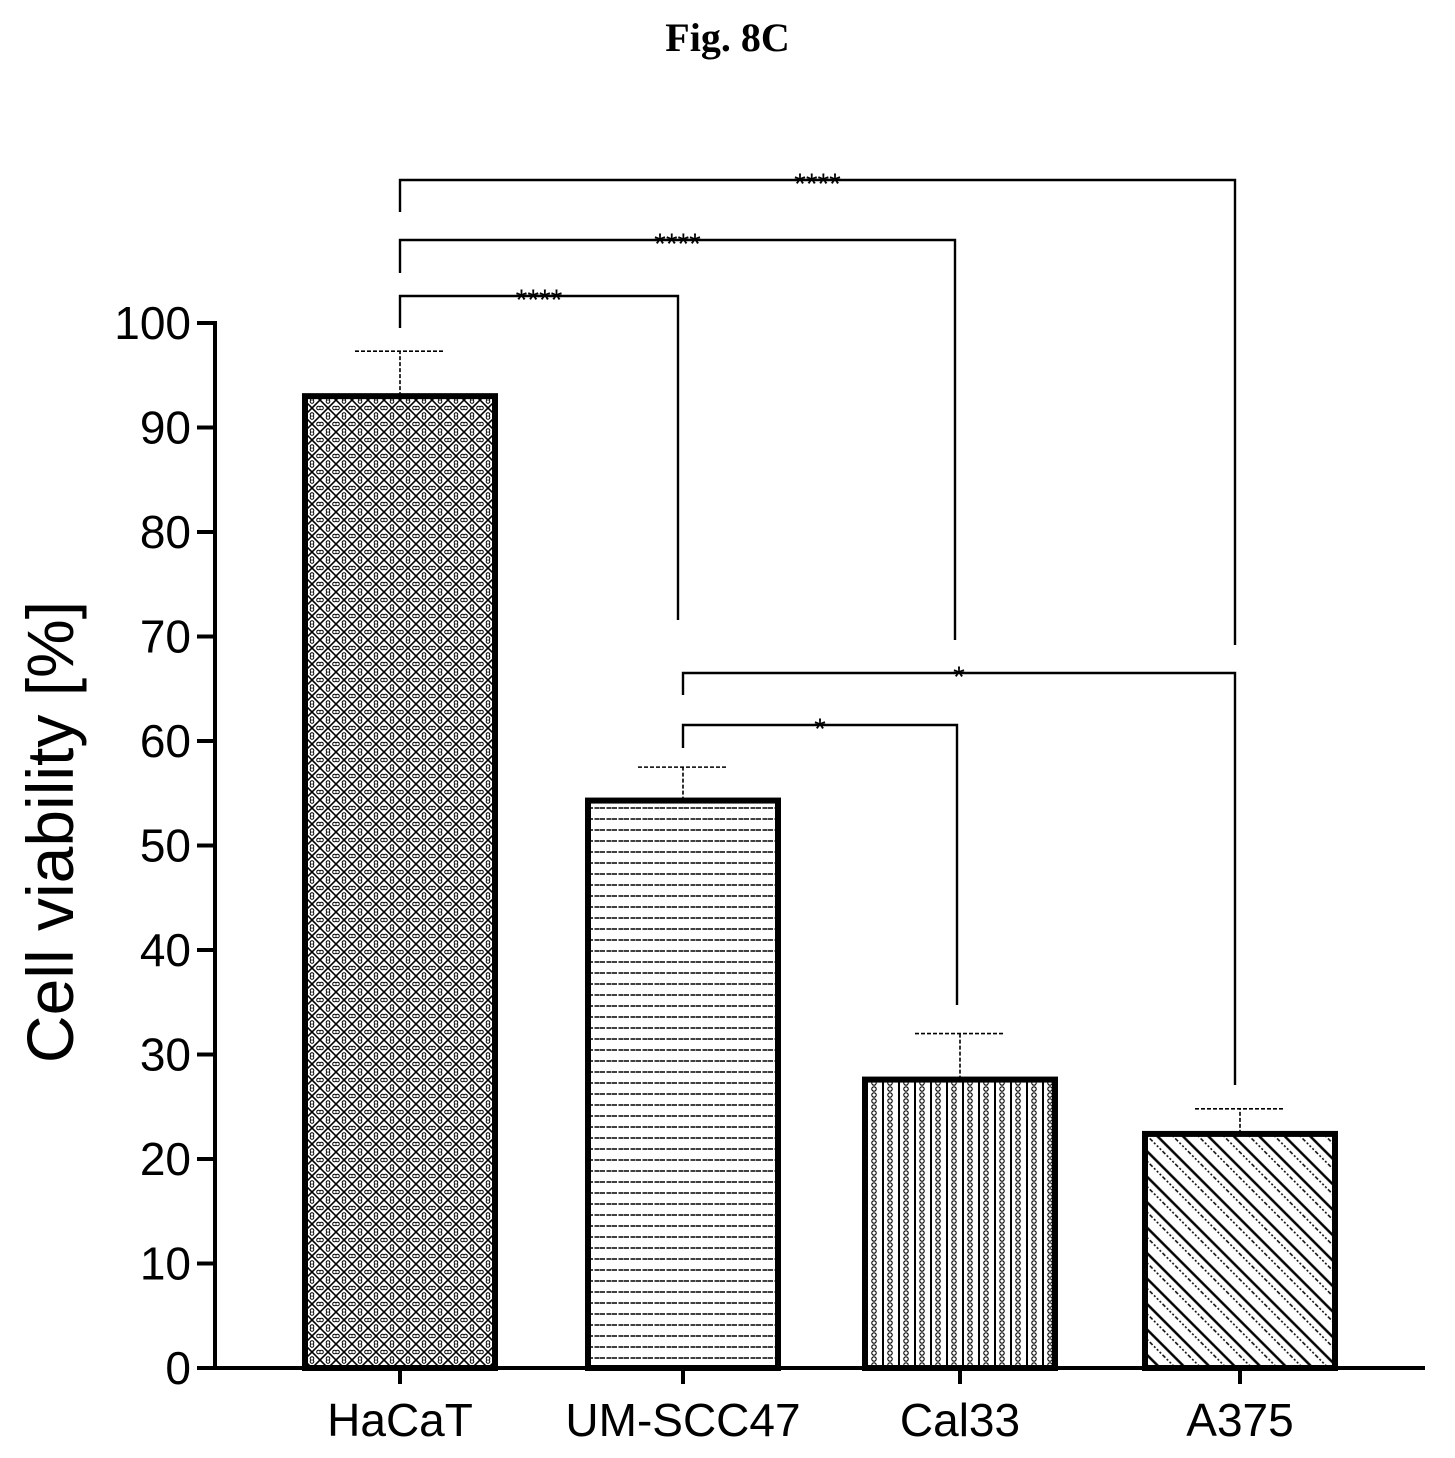 Image resolution: width=1455 pixels, height=1458 pixels. What do you see at coordinates (165, 637) in the screenshot?
I see `y-tick-label: 70` at bounding box center [165, 637].